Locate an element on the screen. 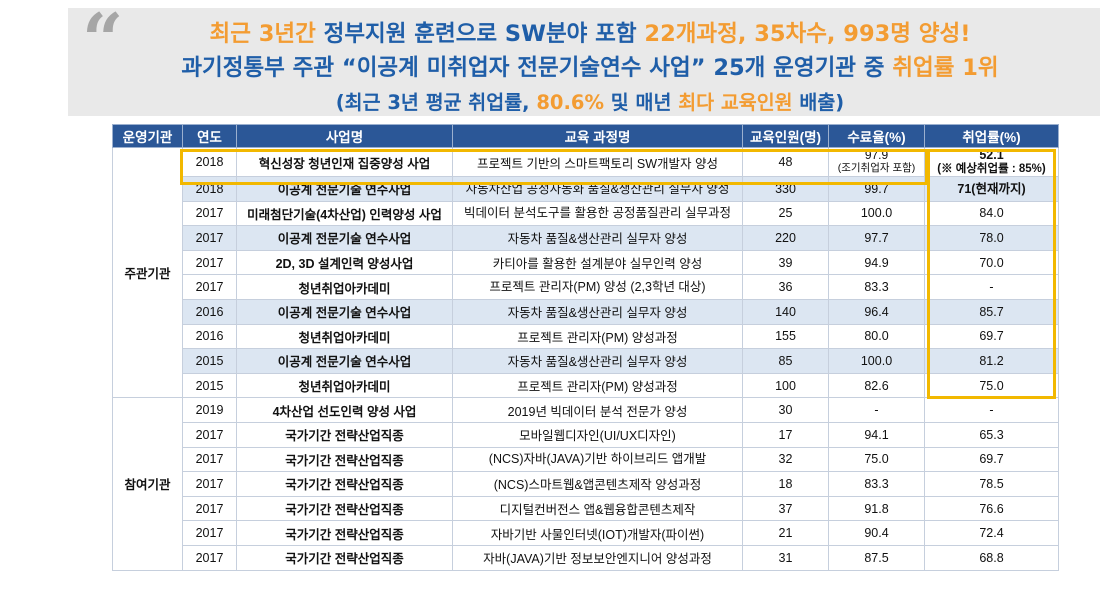 The width and height of the screenshot is (1100, 600). employment-cell: 78.5 is located at coordinates (991, 484).